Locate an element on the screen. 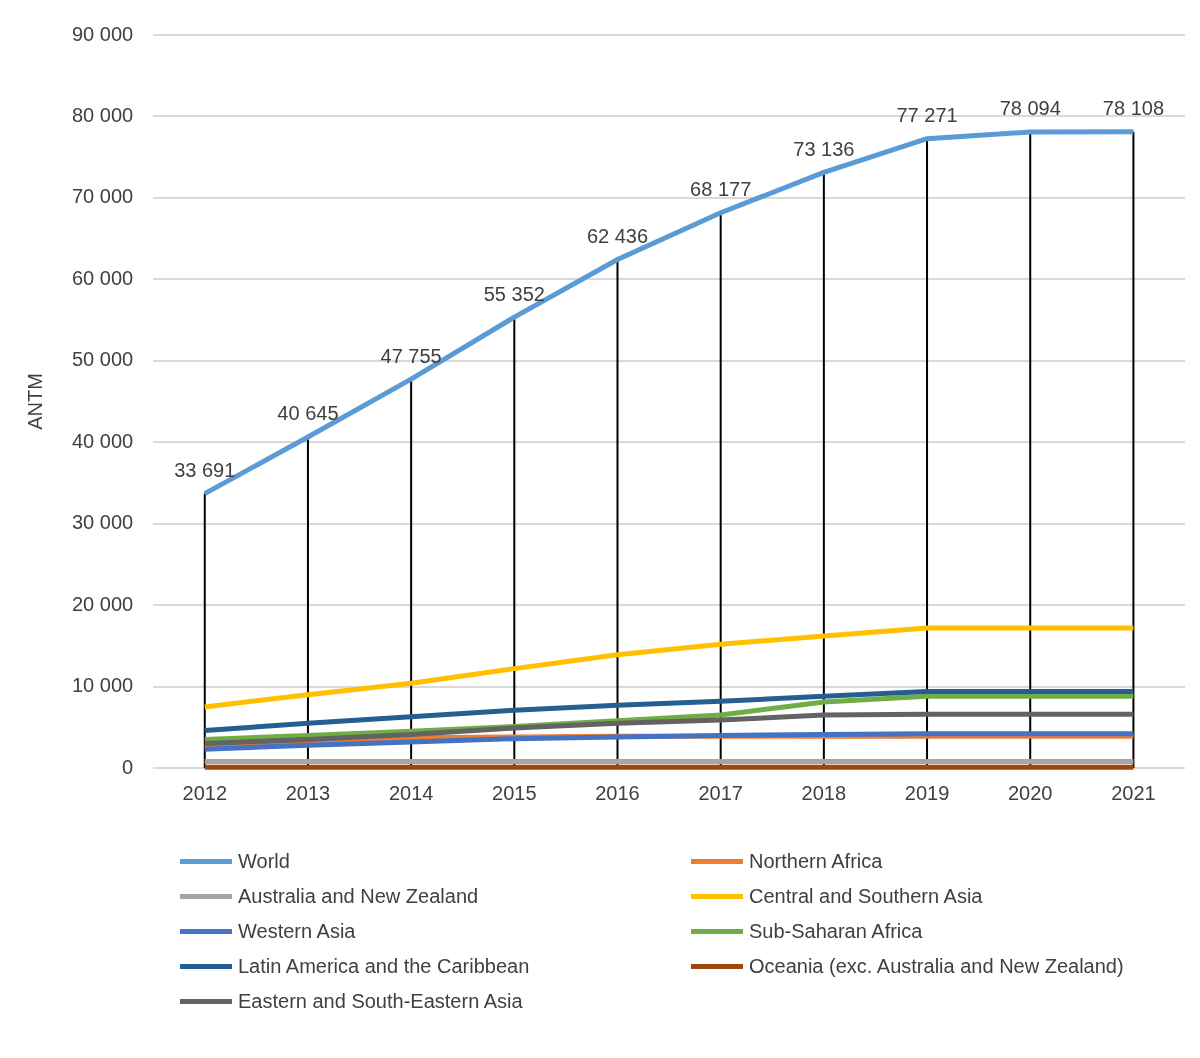 The height and width of the screenshot is (1058, 1200). x-tick-label: 2015 is located at coordinates (514, 792).